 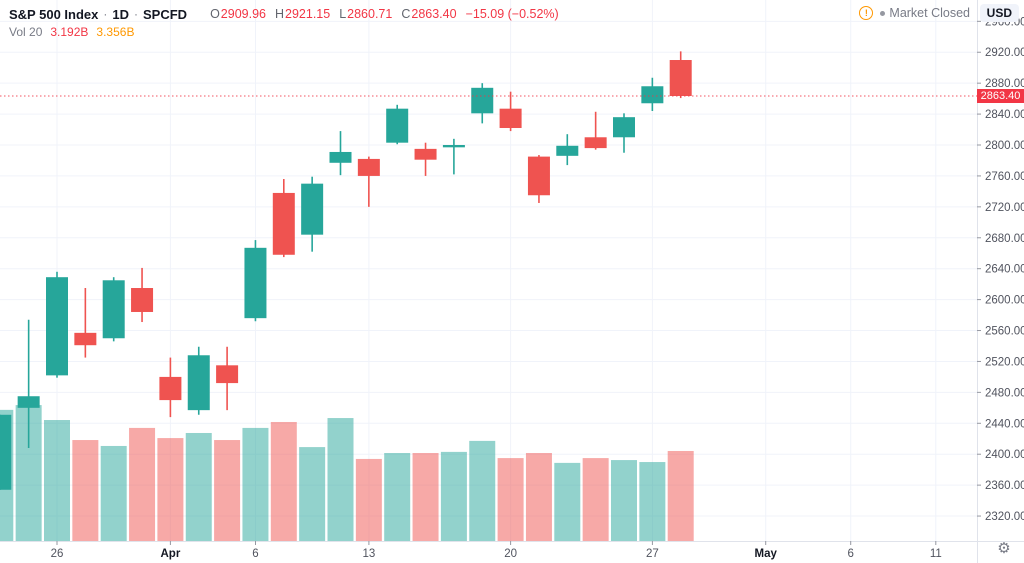 I want to click on low-label: L, so click(x=343, y=14).